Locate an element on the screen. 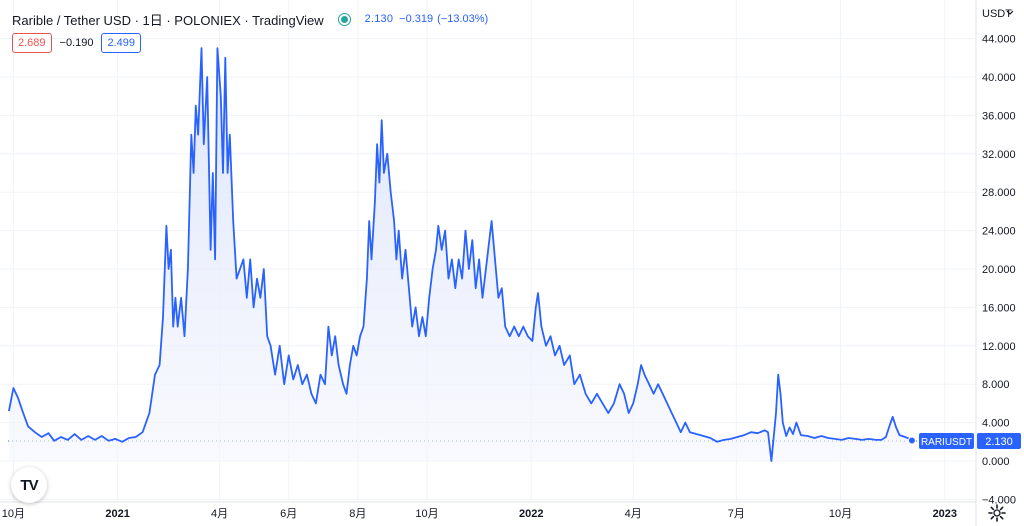 Image resolution: width=1024 pixels, height=526 pixels. y-tick-label: 24.000 is located at coordinates (999, 232).